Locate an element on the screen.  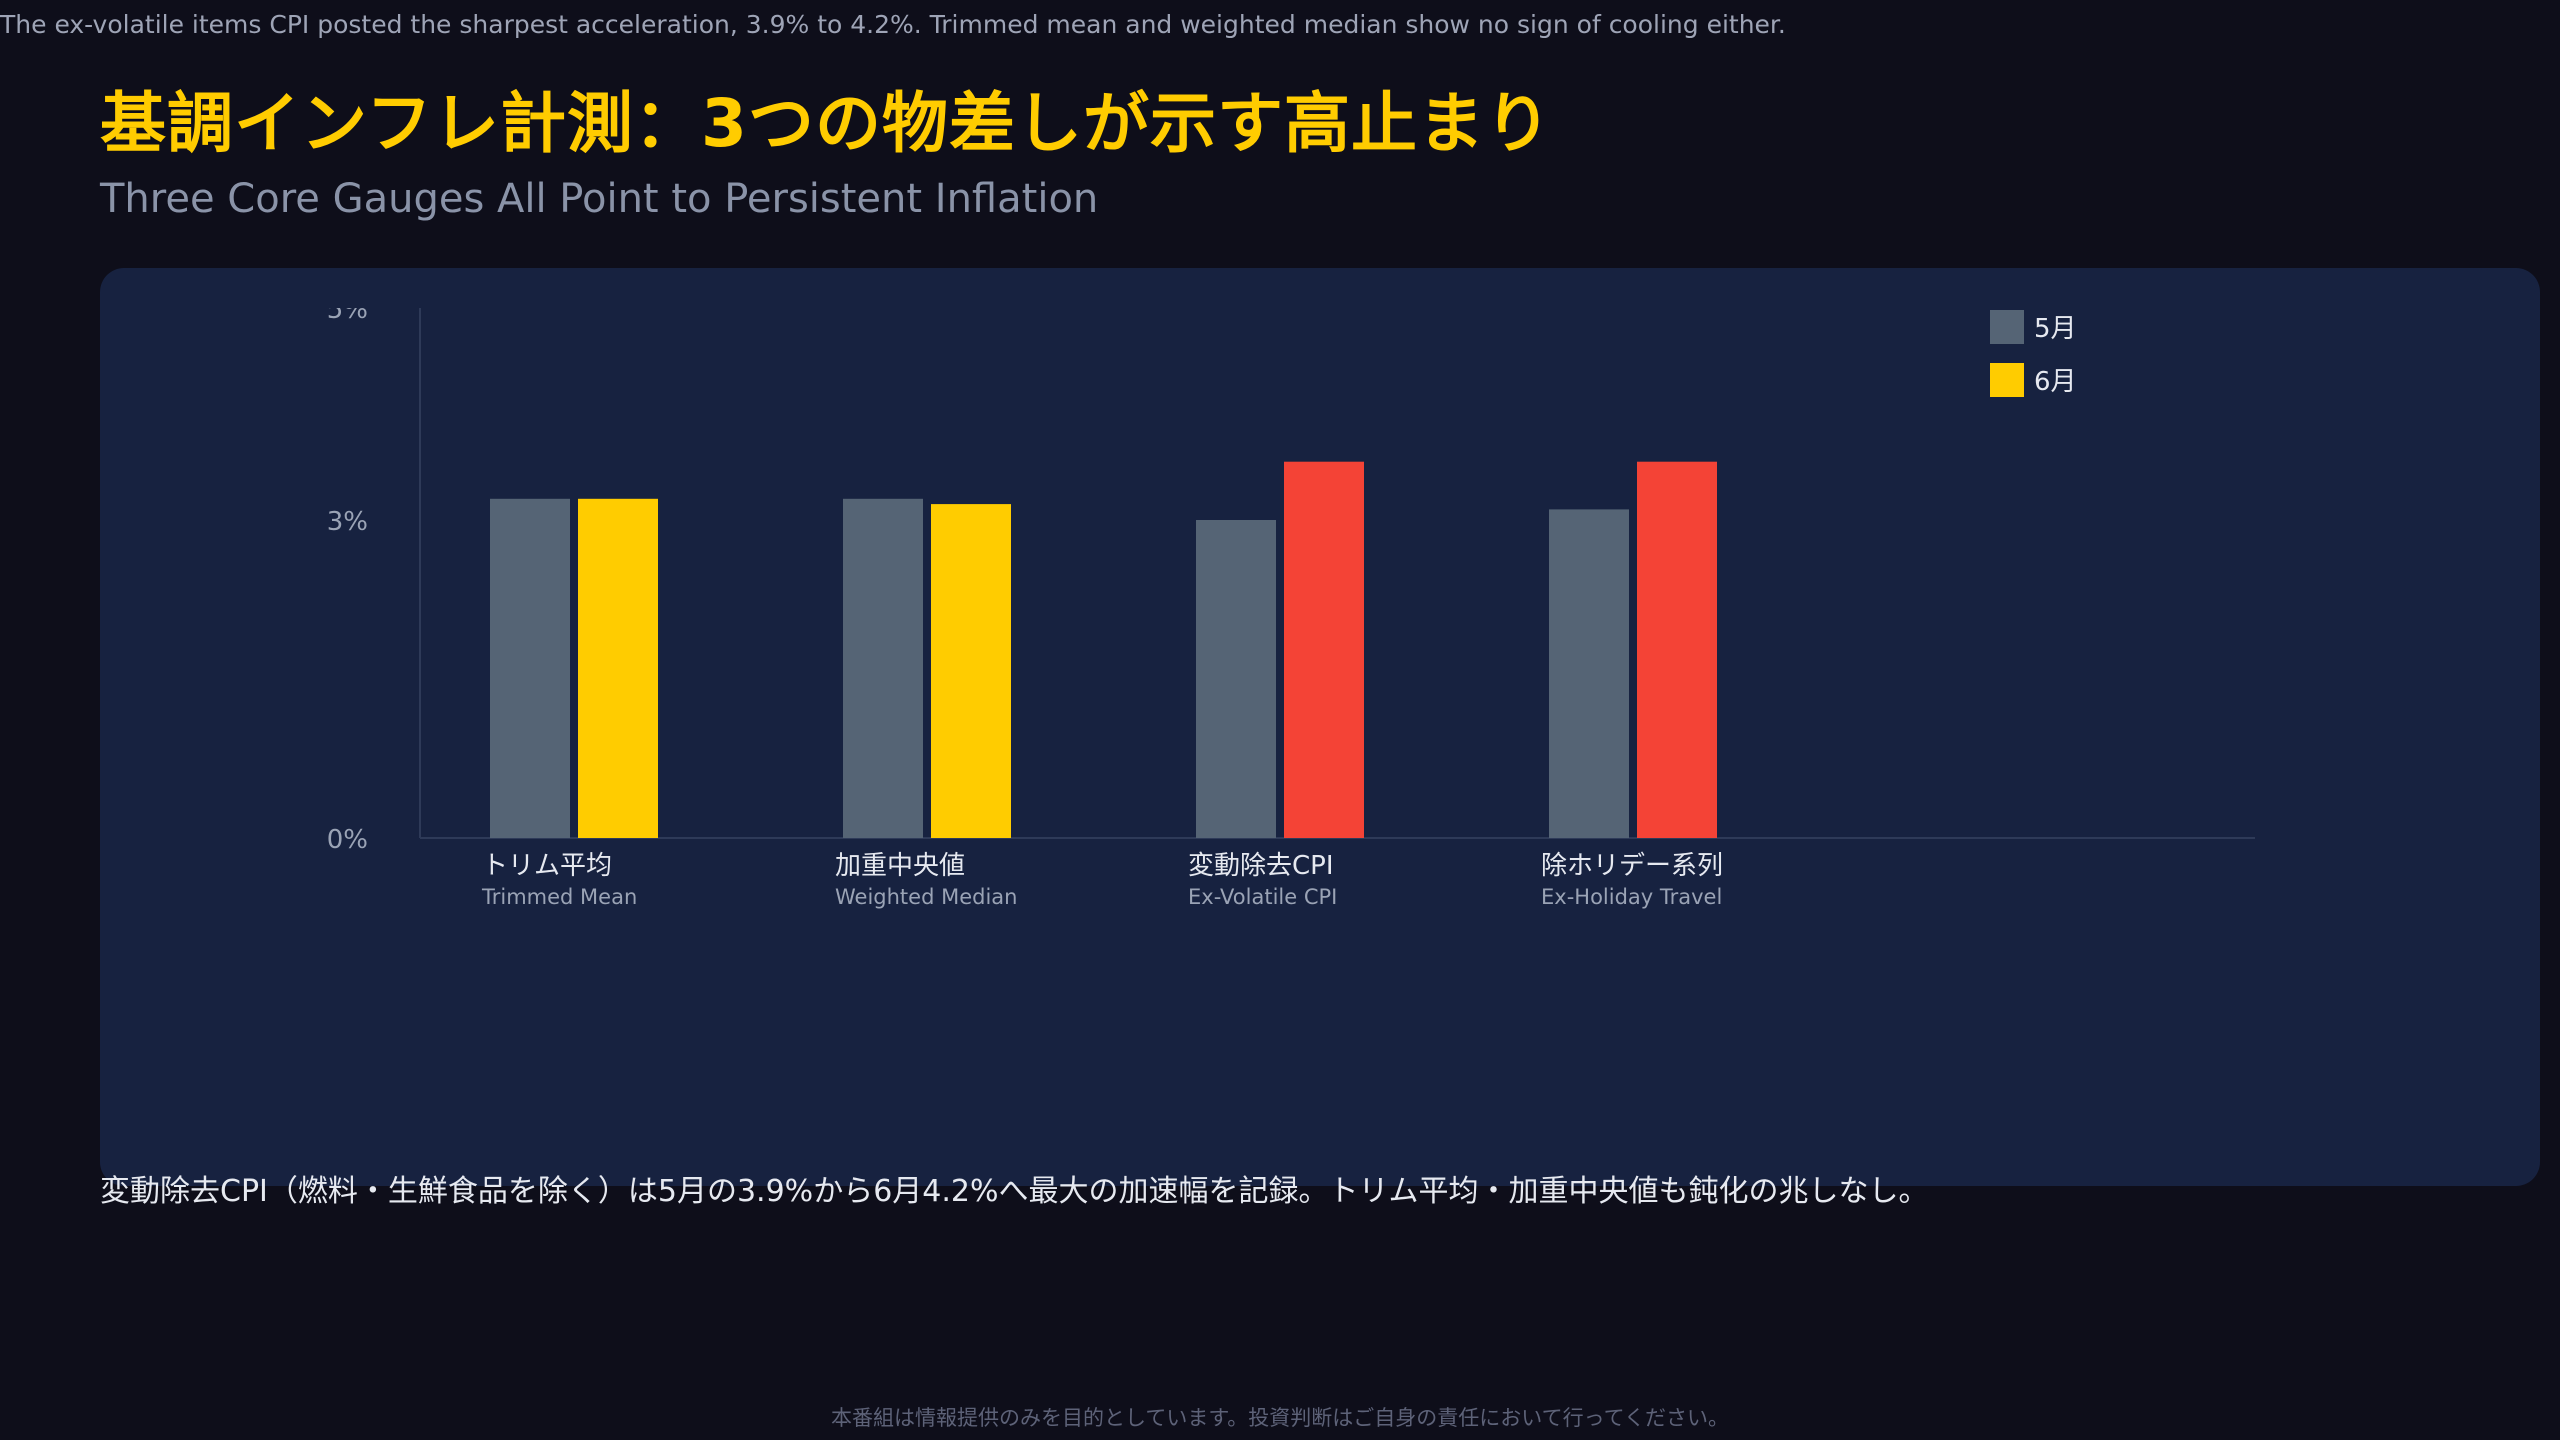
y-tick-label: 0% is located at coordinates (347, 840).